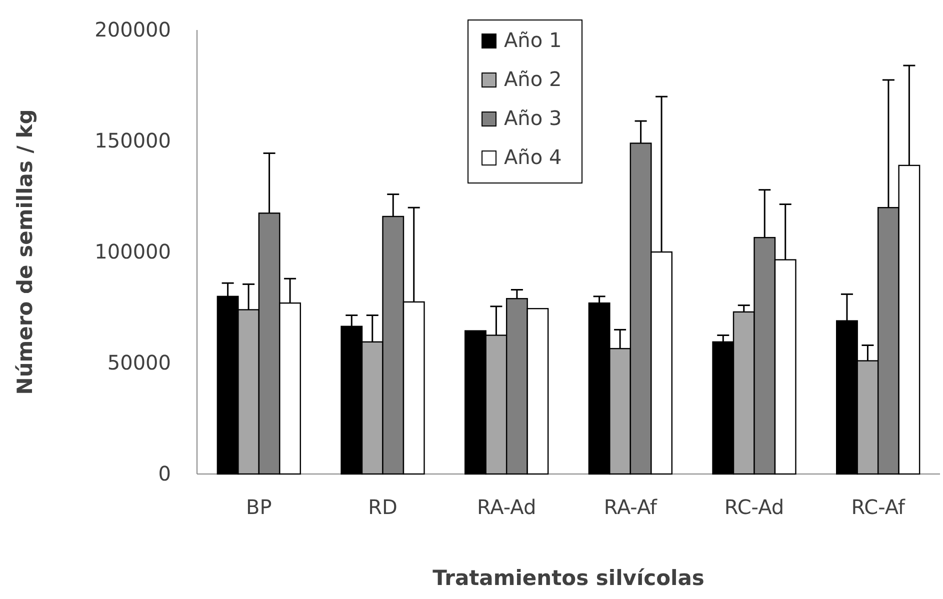 This screenshot has height=599, width=943. What do you see at coordinates (25, 252) in the screenshot?
I see `y-axis-title: Número de semillas / kg` at bounding box center [25, 252].